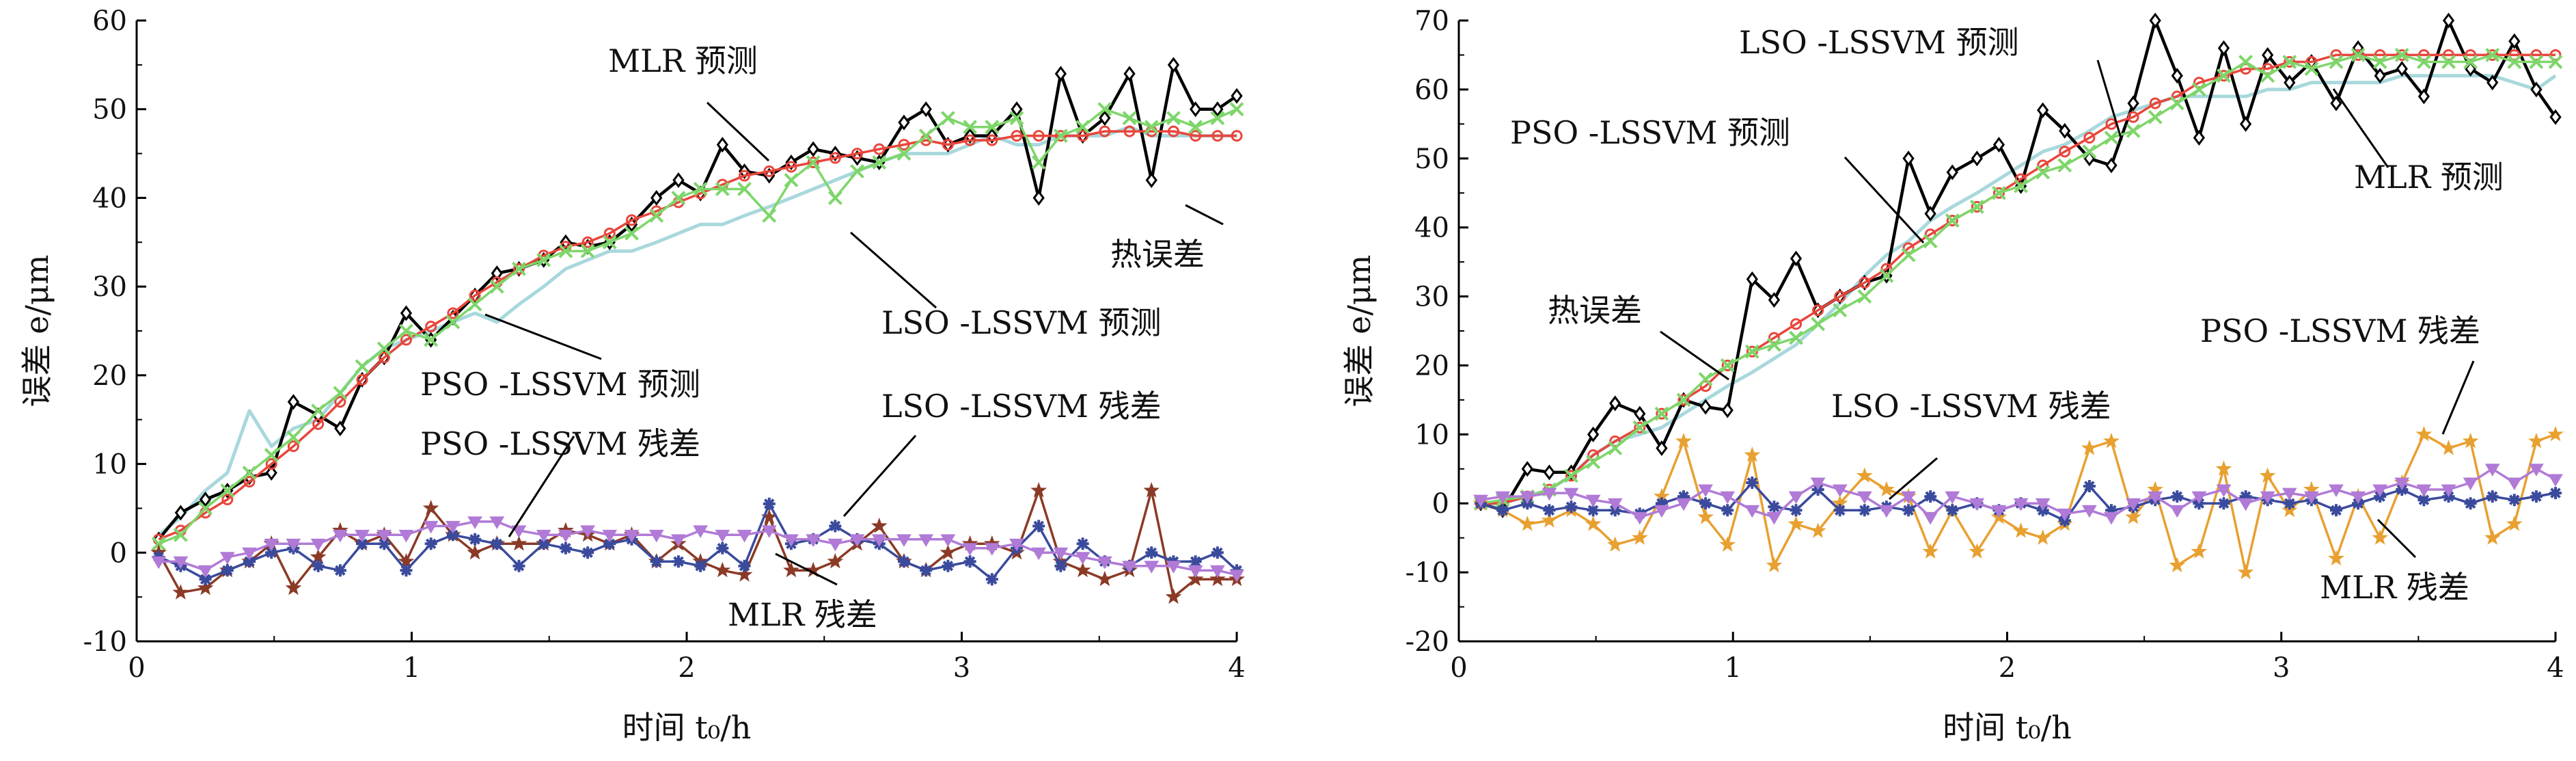 The height and width of the screenshot is (761, 2576). Describe the element at coordinates (697, 549) in the screenshot. I see `series-lso_resid` at that location.